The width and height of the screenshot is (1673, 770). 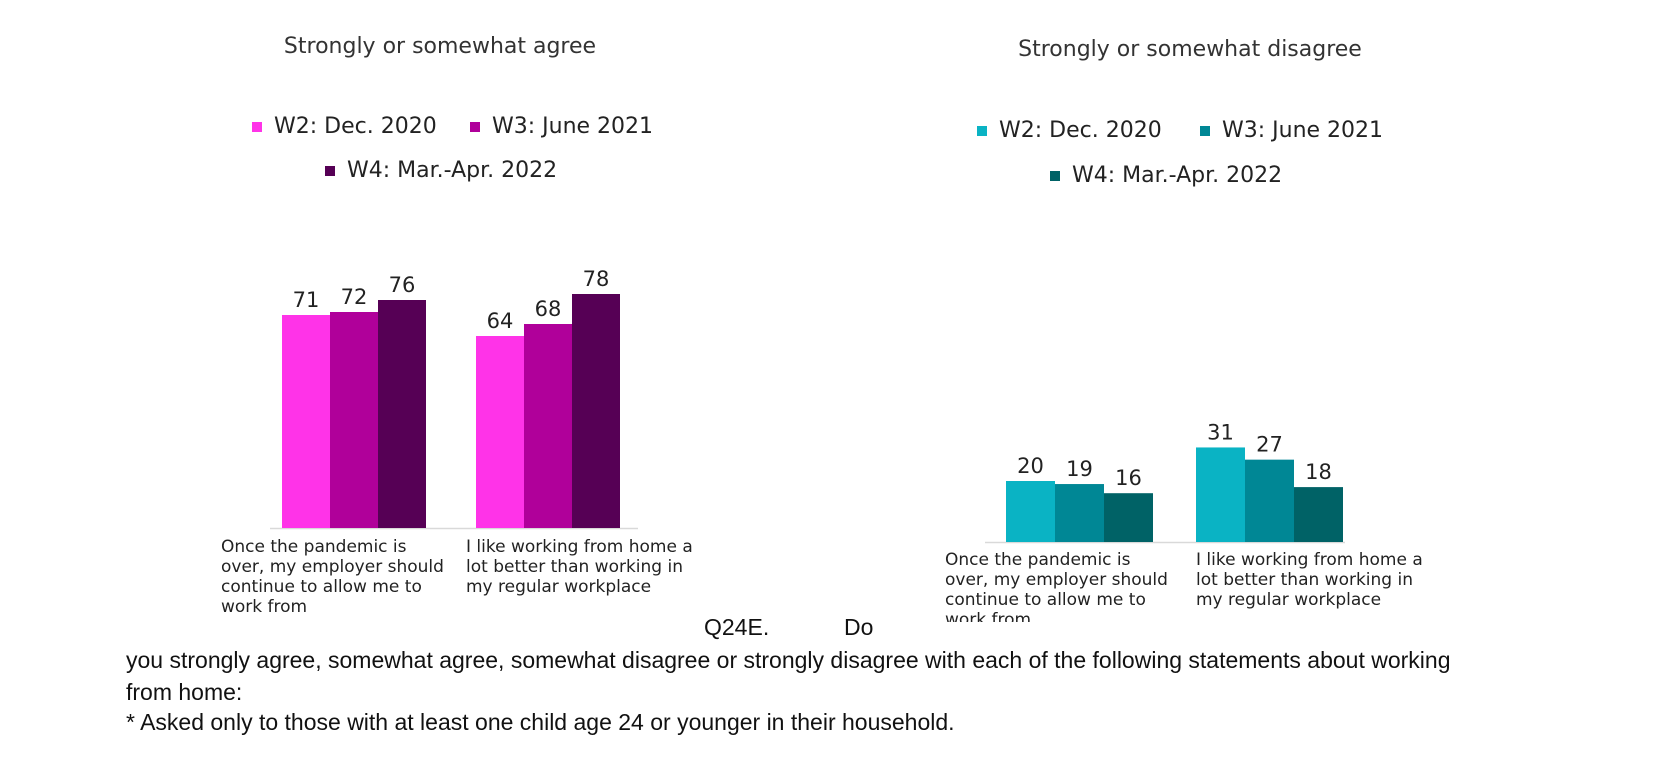 What do you see at coordinates (1080, 130) in the screenshot?
I see `disagree-legend-w2-label: W2: Dec. 2020` at bounding box center [1080, 130].